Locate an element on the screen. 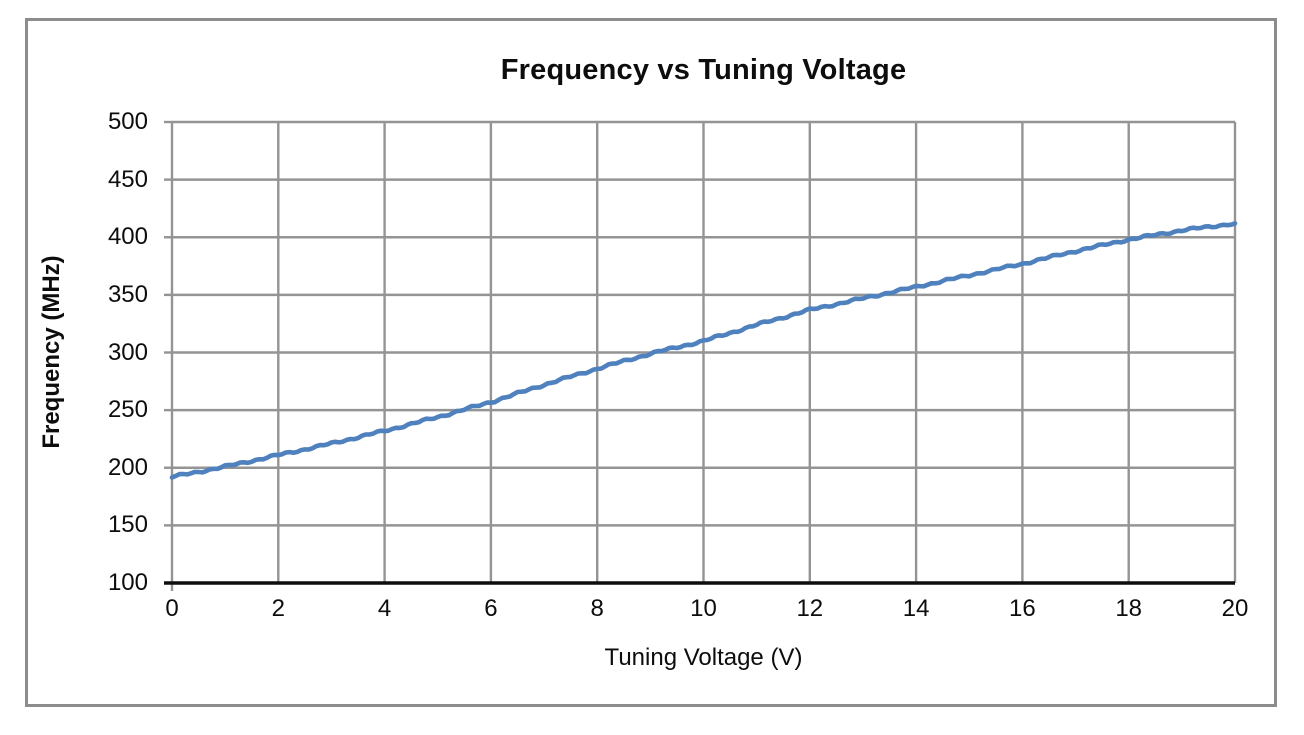  x-tick-label: 4 is located at coordinates (384, 608).